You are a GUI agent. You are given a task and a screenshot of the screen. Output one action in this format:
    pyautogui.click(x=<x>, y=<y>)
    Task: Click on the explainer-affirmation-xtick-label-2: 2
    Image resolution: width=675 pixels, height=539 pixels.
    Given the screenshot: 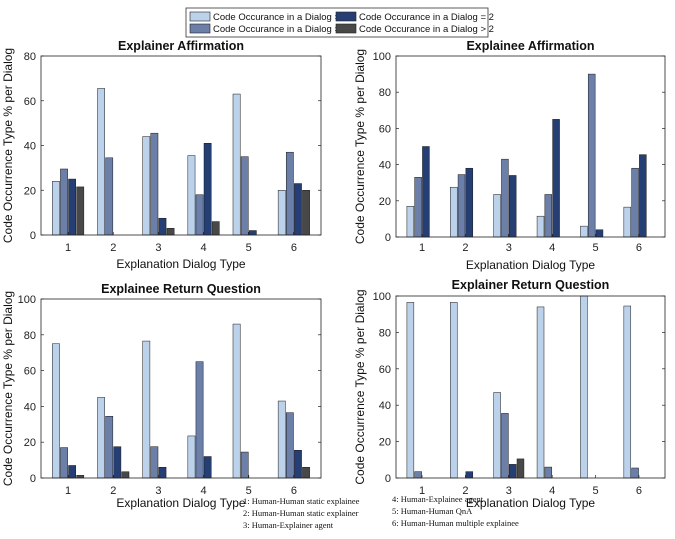 What is the action you would take?
    pyautogui.click(x=113, y=248)
    